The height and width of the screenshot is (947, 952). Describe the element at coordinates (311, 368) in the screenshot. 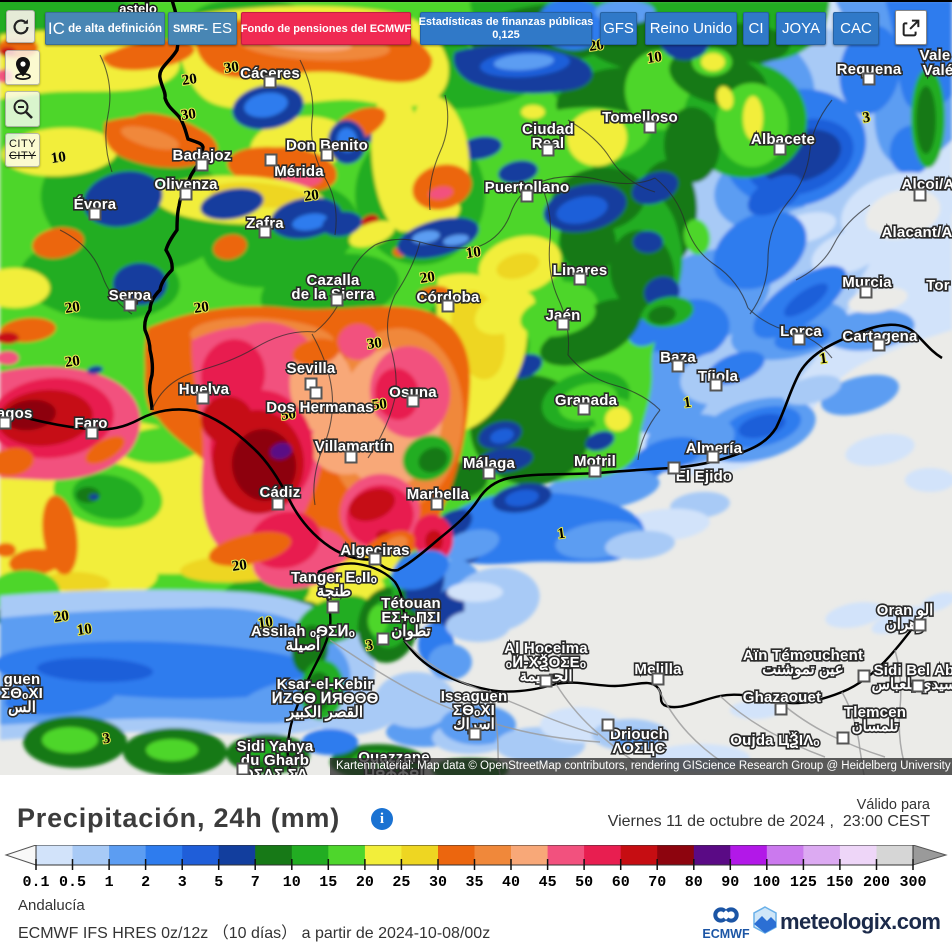

I see `svg-text: Sevilla` at that location.